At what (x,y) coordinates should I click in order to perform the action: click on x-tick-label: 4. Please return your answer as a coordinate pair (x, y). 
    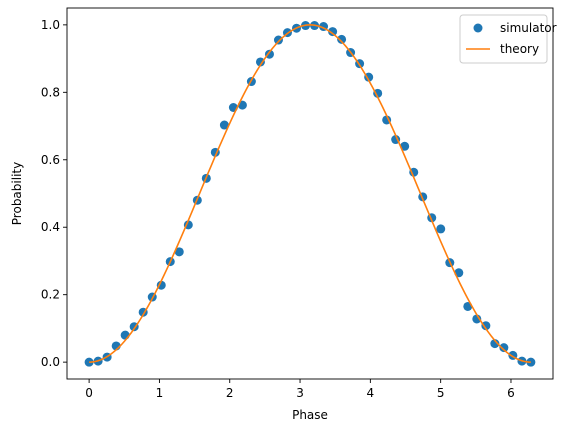
    Looking at the image, I should click on (371, 393).